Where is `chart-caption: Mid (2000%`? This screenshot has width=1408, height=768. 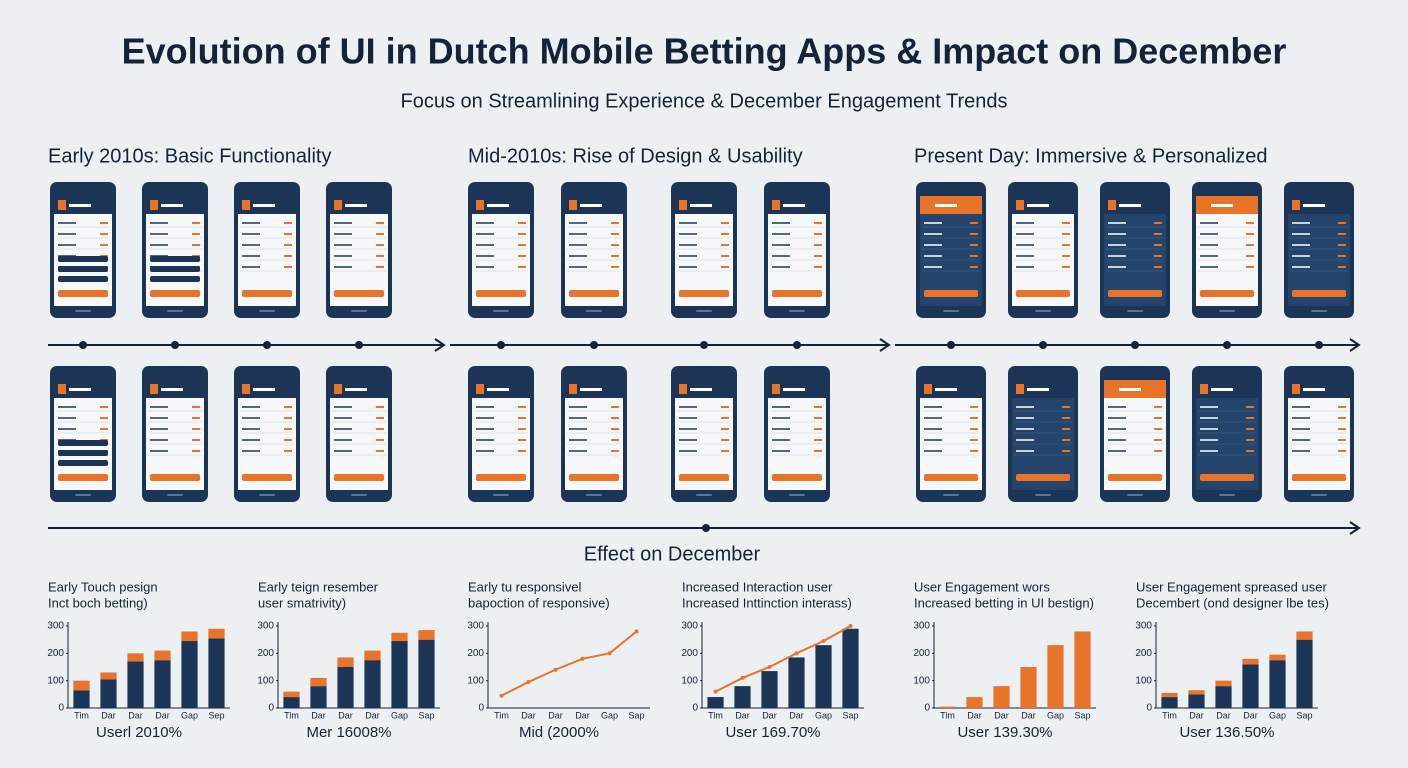 chart-caption: Mid (2000% is located at coordinates (559, 732).